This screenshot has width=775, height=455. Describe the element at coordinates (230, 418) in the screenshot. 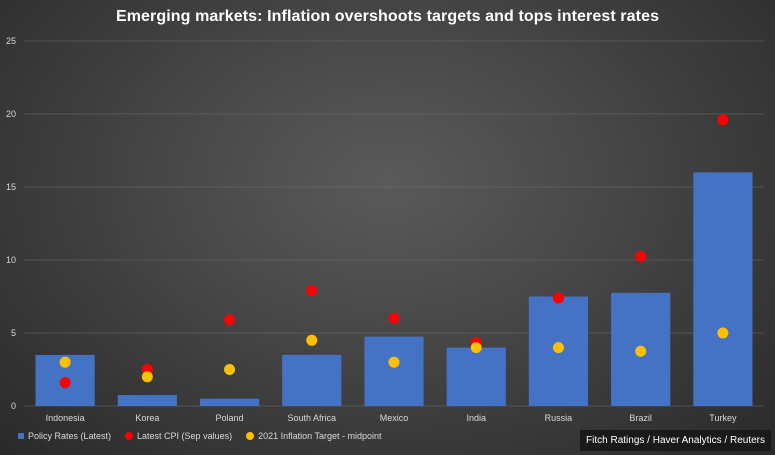

I see `x-tick-label: Poland` at that location.